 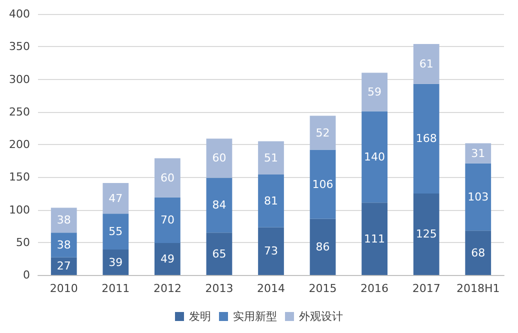 What do you see at coordinates (478, 288) in the screenshot?
I see `x-tick-label: 2018H1` at bounding box center [478, 288].